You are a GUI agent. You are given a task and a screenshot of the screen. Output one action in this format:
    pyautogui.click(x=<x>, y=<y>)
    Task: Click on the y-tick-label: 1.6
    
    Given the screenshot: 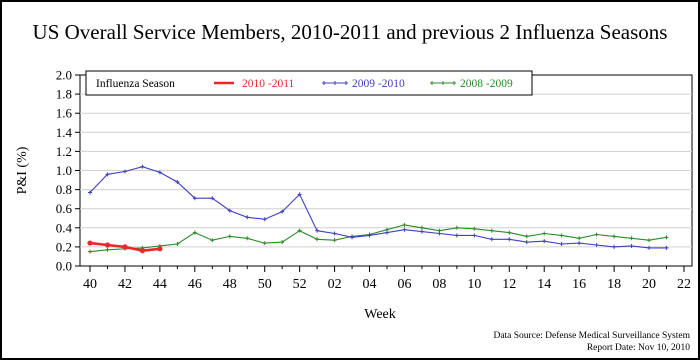 What is the action you would take?
    pyautogui.click(x=64, y=113)
    